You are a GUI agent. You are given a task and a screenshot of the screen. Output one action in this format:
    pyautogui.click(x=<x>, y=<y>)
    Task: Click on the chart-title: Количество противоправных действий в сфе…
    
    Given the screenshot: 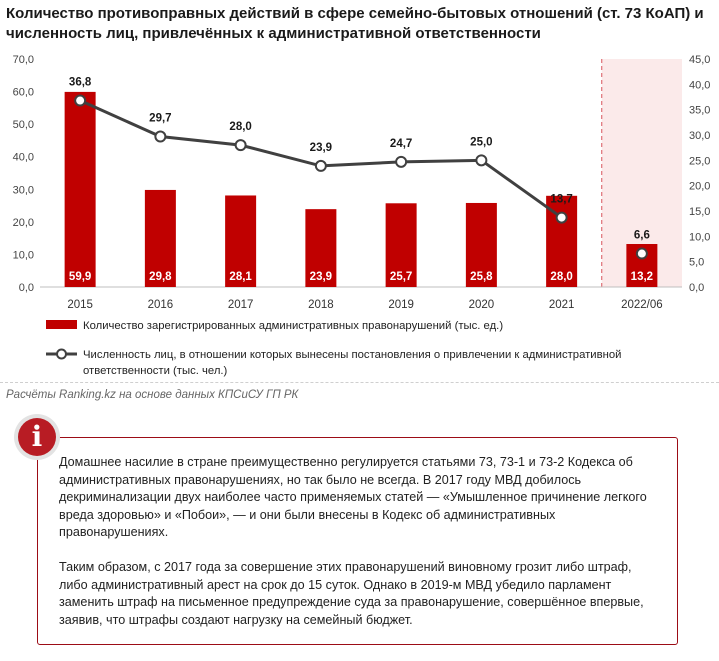 What is the action you would take?
    pyautogui.click(x=356, y=24)
    